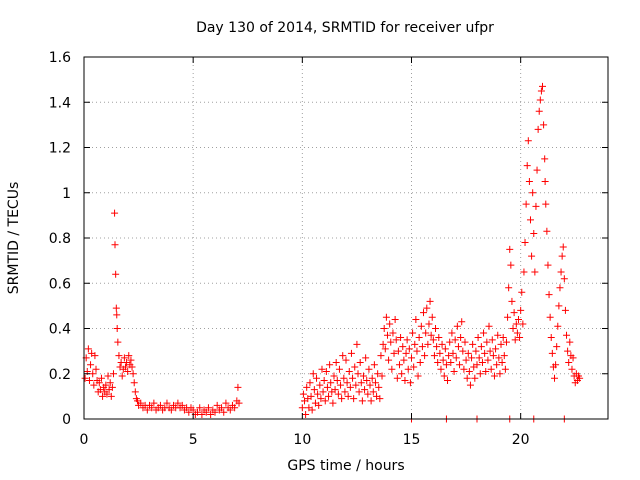 The width and height of the screenshot is (640, 480). Describe the element at coordinates (345, 466) in the screenshot. I see `x-axis-label: GPS time / hours` at that location.